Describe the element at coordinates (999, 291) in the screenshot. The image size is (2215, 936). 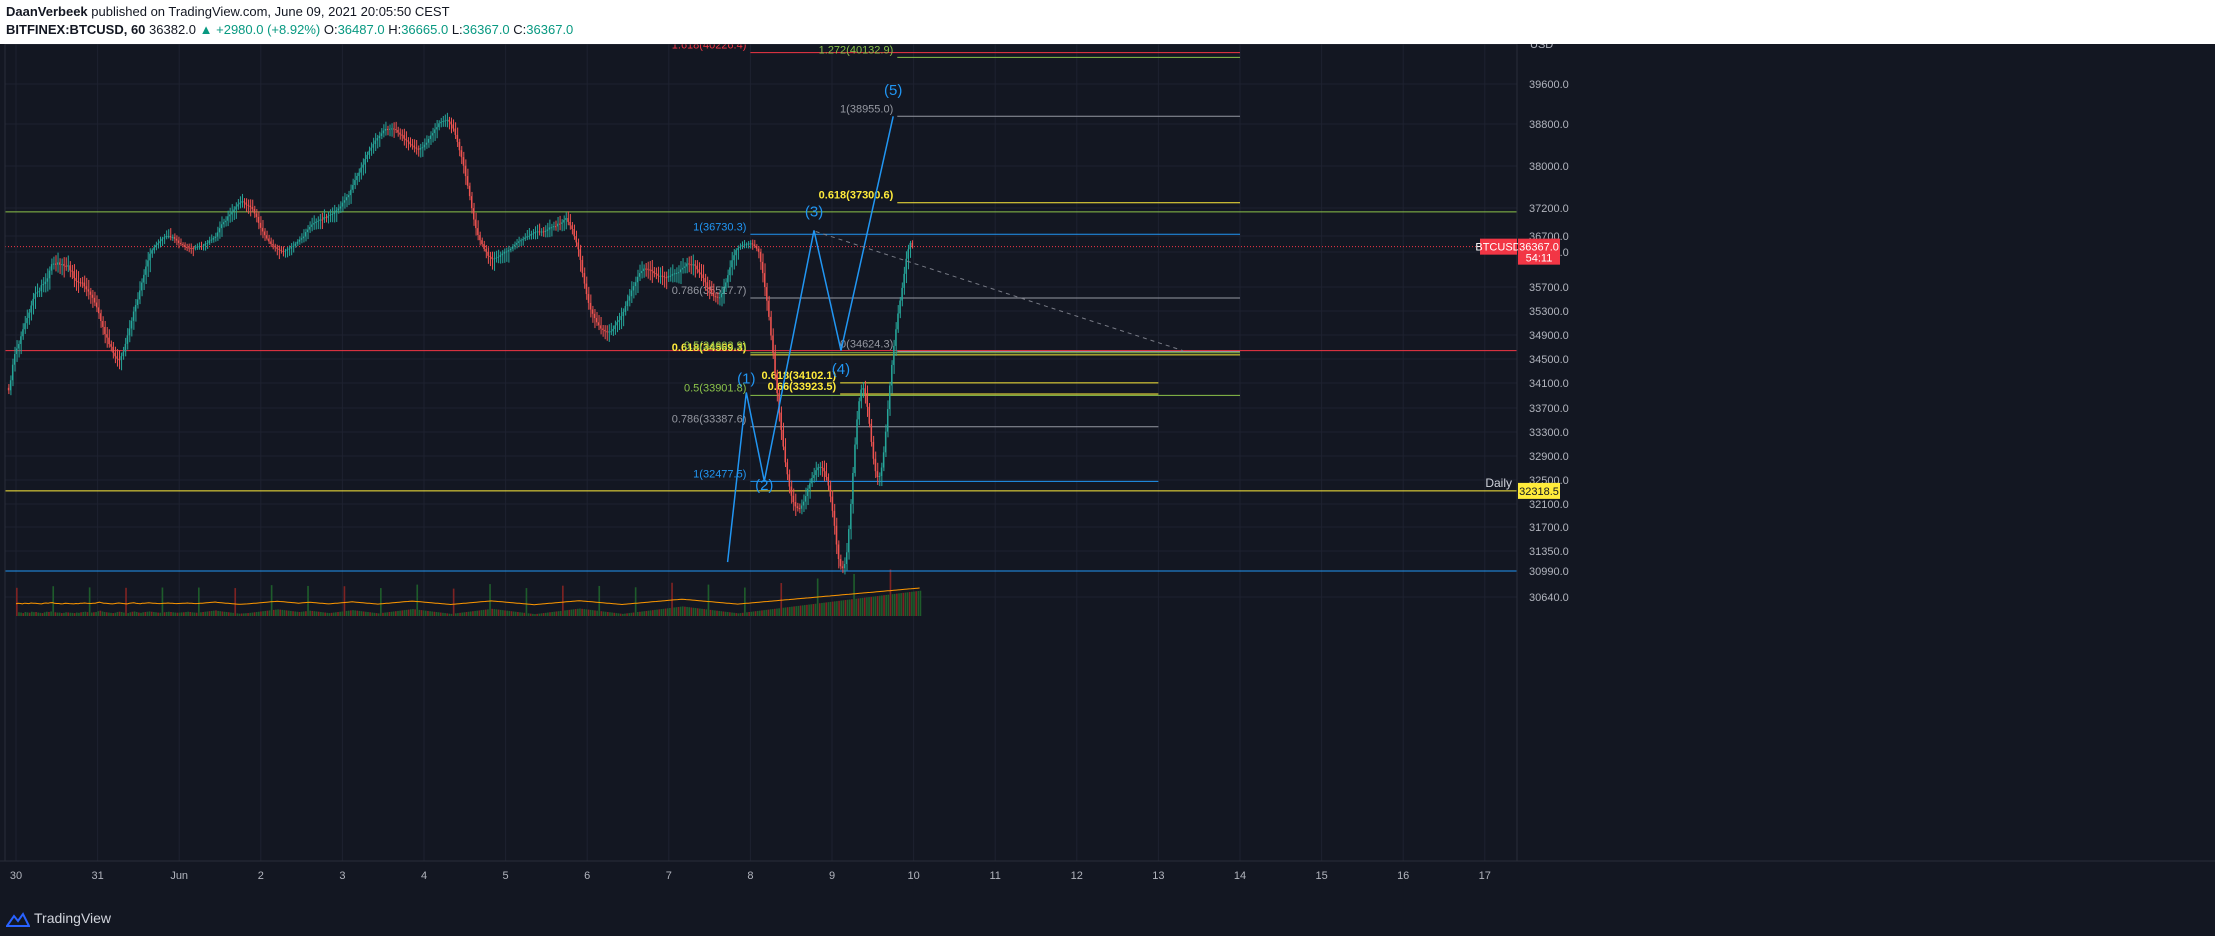
I see `trend-line` at that location.